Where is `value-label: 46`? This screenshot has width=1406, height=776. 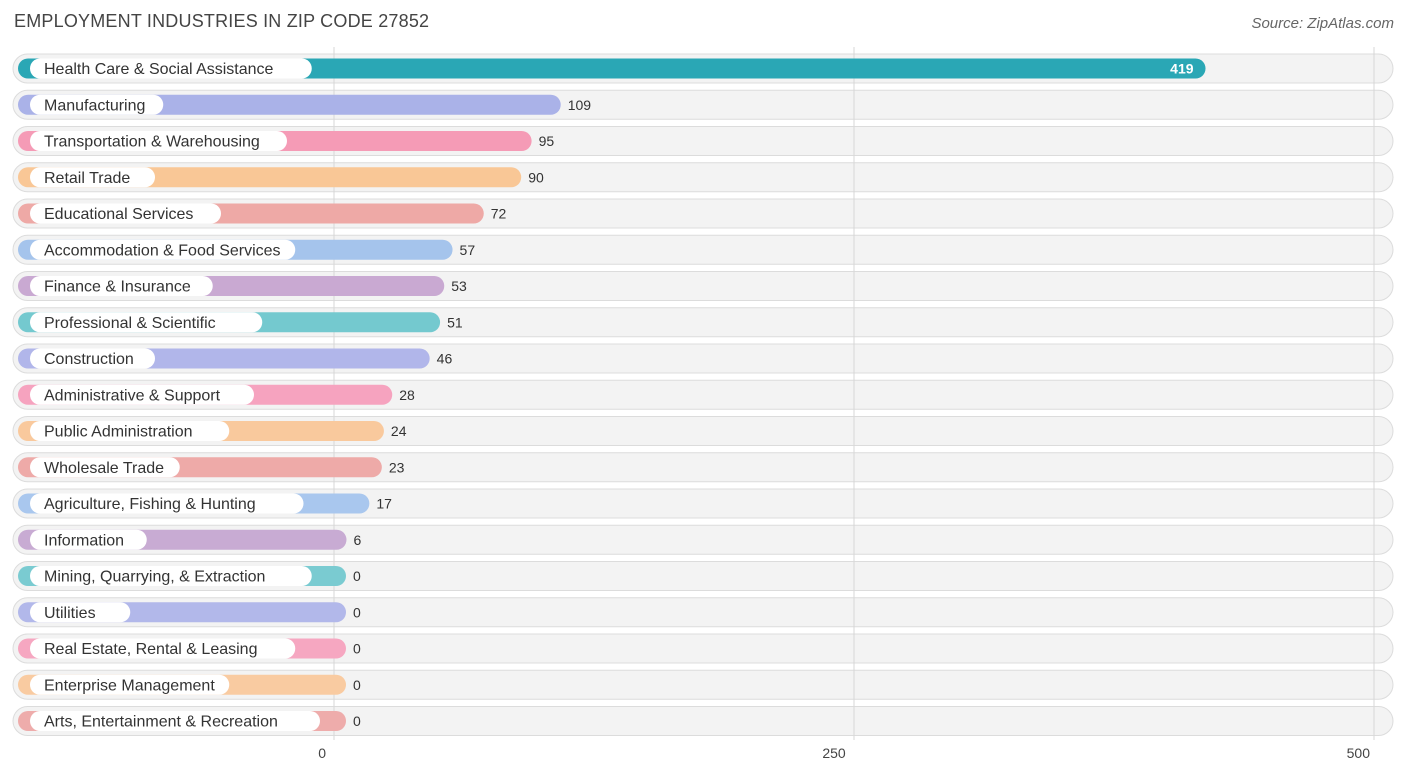
value-label: 46 is located at coordinates (445, 359).